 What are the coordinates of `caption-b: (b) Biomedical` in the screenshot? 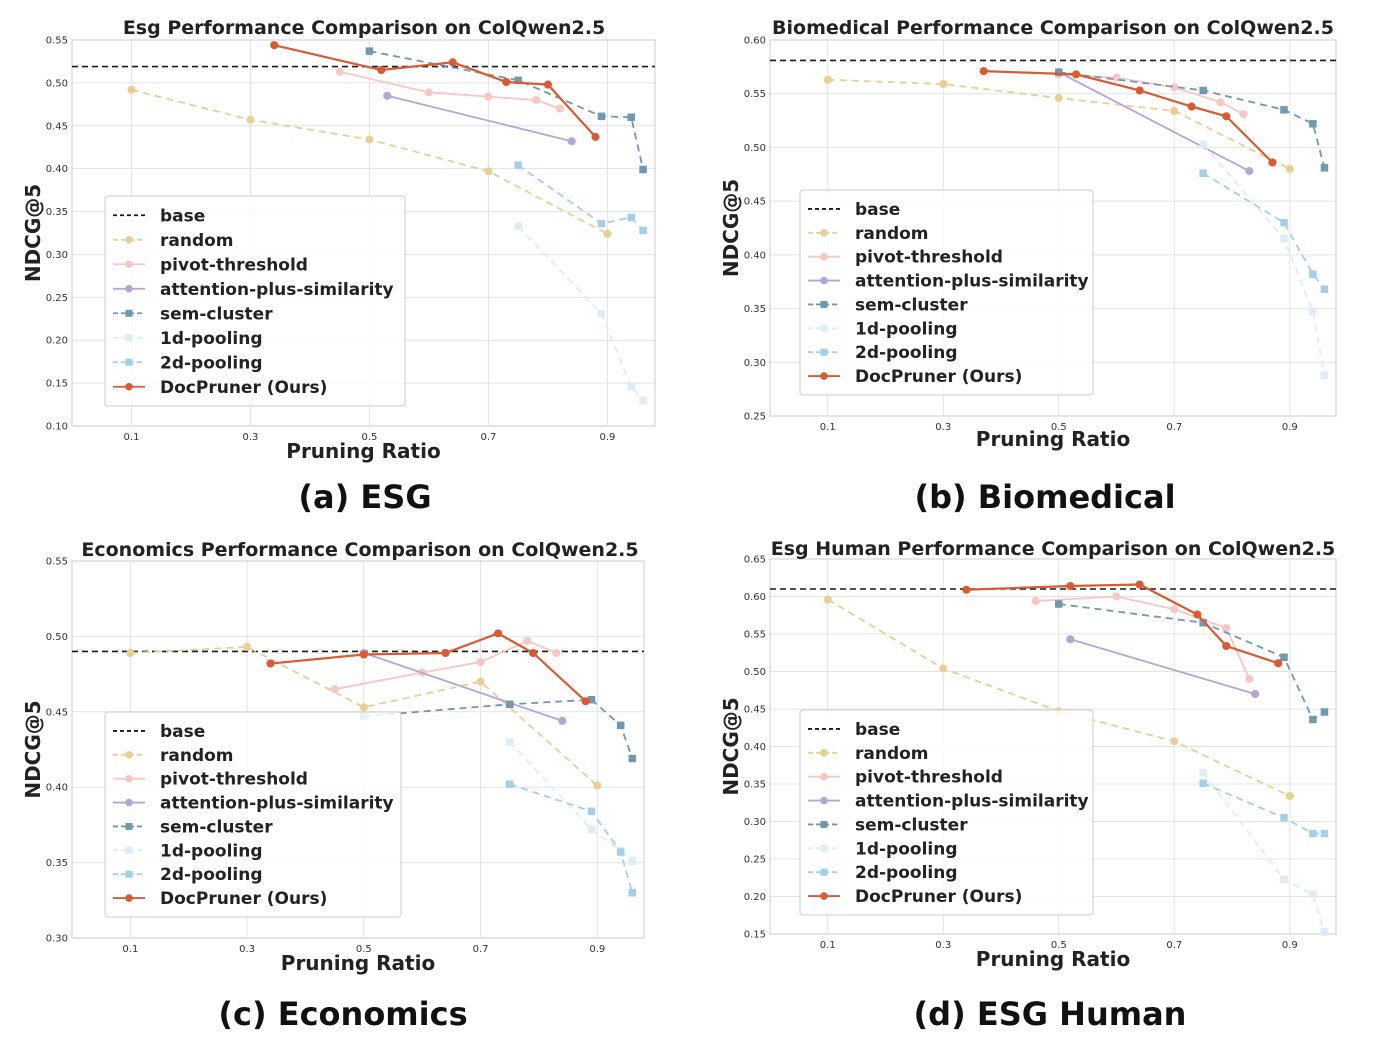 It's located at (1045, 497).